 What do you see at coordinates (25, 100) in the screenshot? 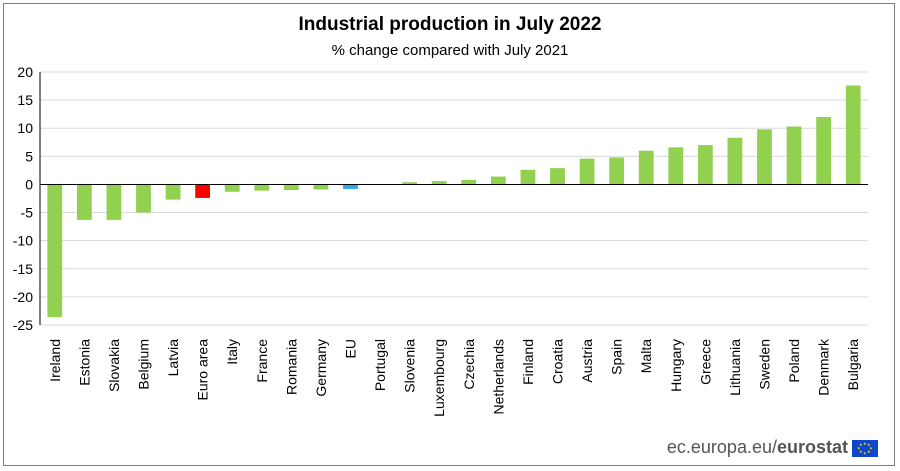
I see `y-tick-label: 15` at bounding box center [25, 100].